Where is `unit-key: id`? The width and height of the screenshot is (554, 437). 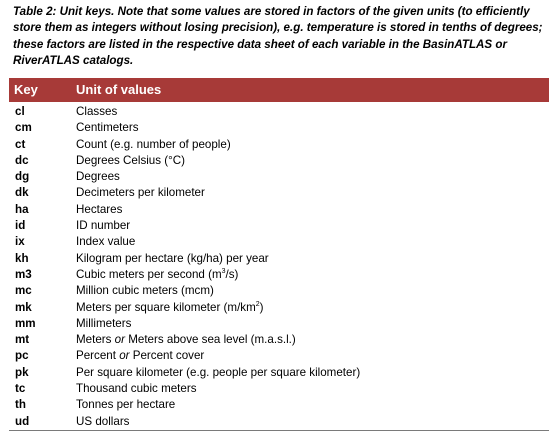 unit-key: id is located at coordinates (20, 226).